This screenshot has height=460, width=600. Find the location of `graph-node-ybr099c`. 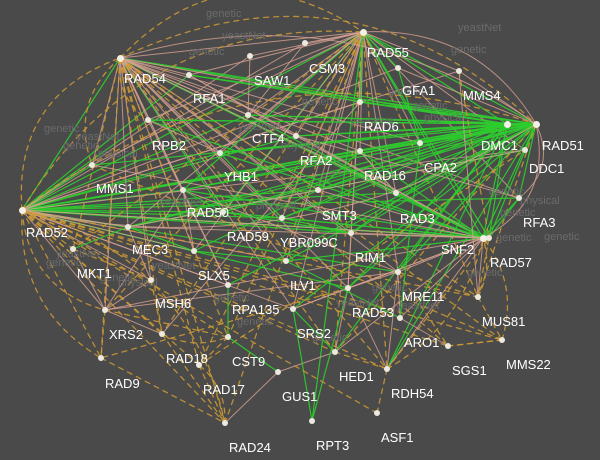

graph-node-ybr099c is located at coordinates (282, 218).